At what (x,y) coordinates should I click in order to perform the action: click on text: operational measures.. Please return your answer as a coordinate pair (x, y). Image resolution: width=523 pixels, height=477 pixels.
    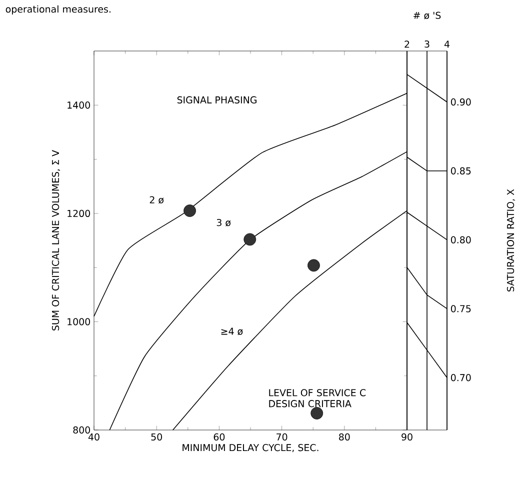
    Looking at the image, I should click on (58, 10).